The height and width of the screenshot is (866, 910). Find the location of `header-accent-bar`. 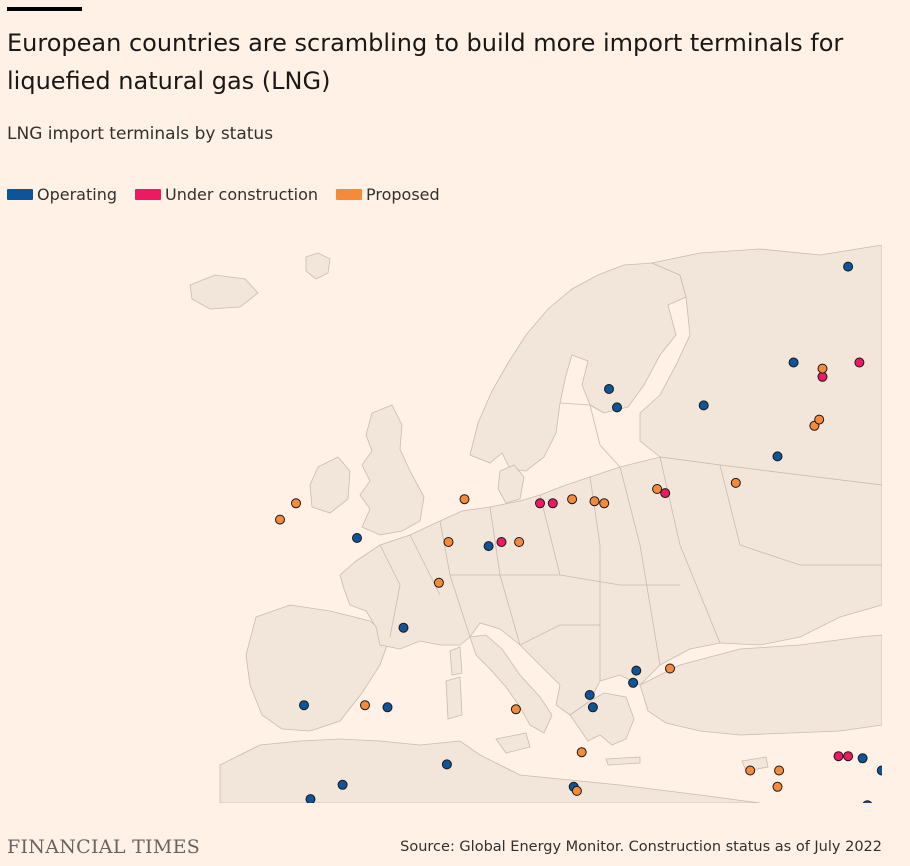

header-accent-bar is located at coordinates (44, 9).